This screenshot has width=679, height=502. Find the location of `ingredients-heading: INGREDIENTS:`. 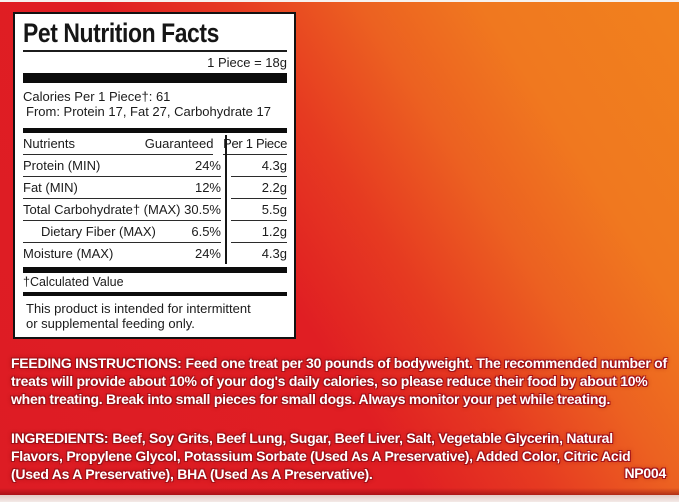

ingredients-heading: INGREDIENTS: is located at coordinates (60, 438).